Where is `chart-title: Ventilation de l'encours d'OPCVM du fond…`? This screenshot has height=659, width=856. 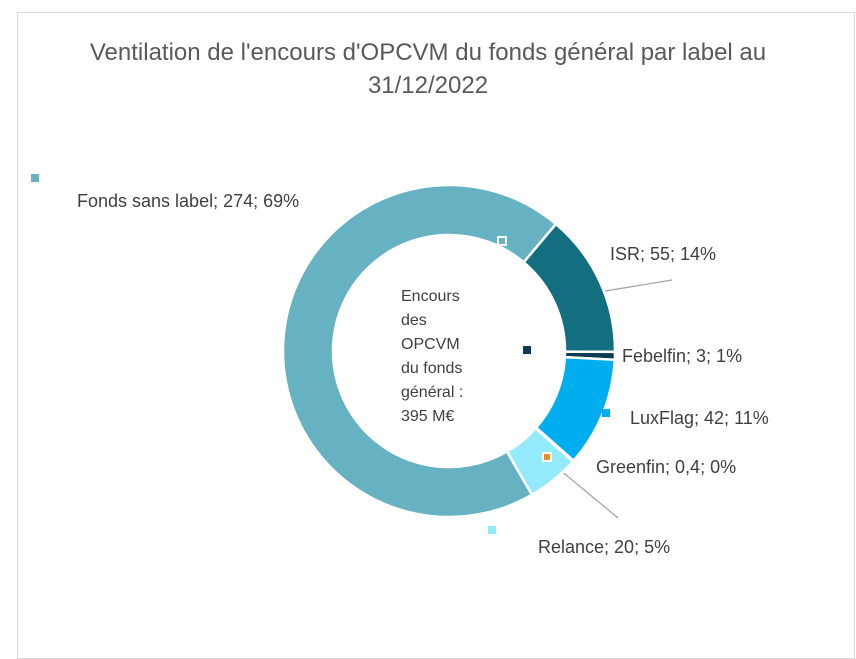 chart-title: Ventilation de l'encours d'OPCVM du fond… is located at coordinates (428, 69).